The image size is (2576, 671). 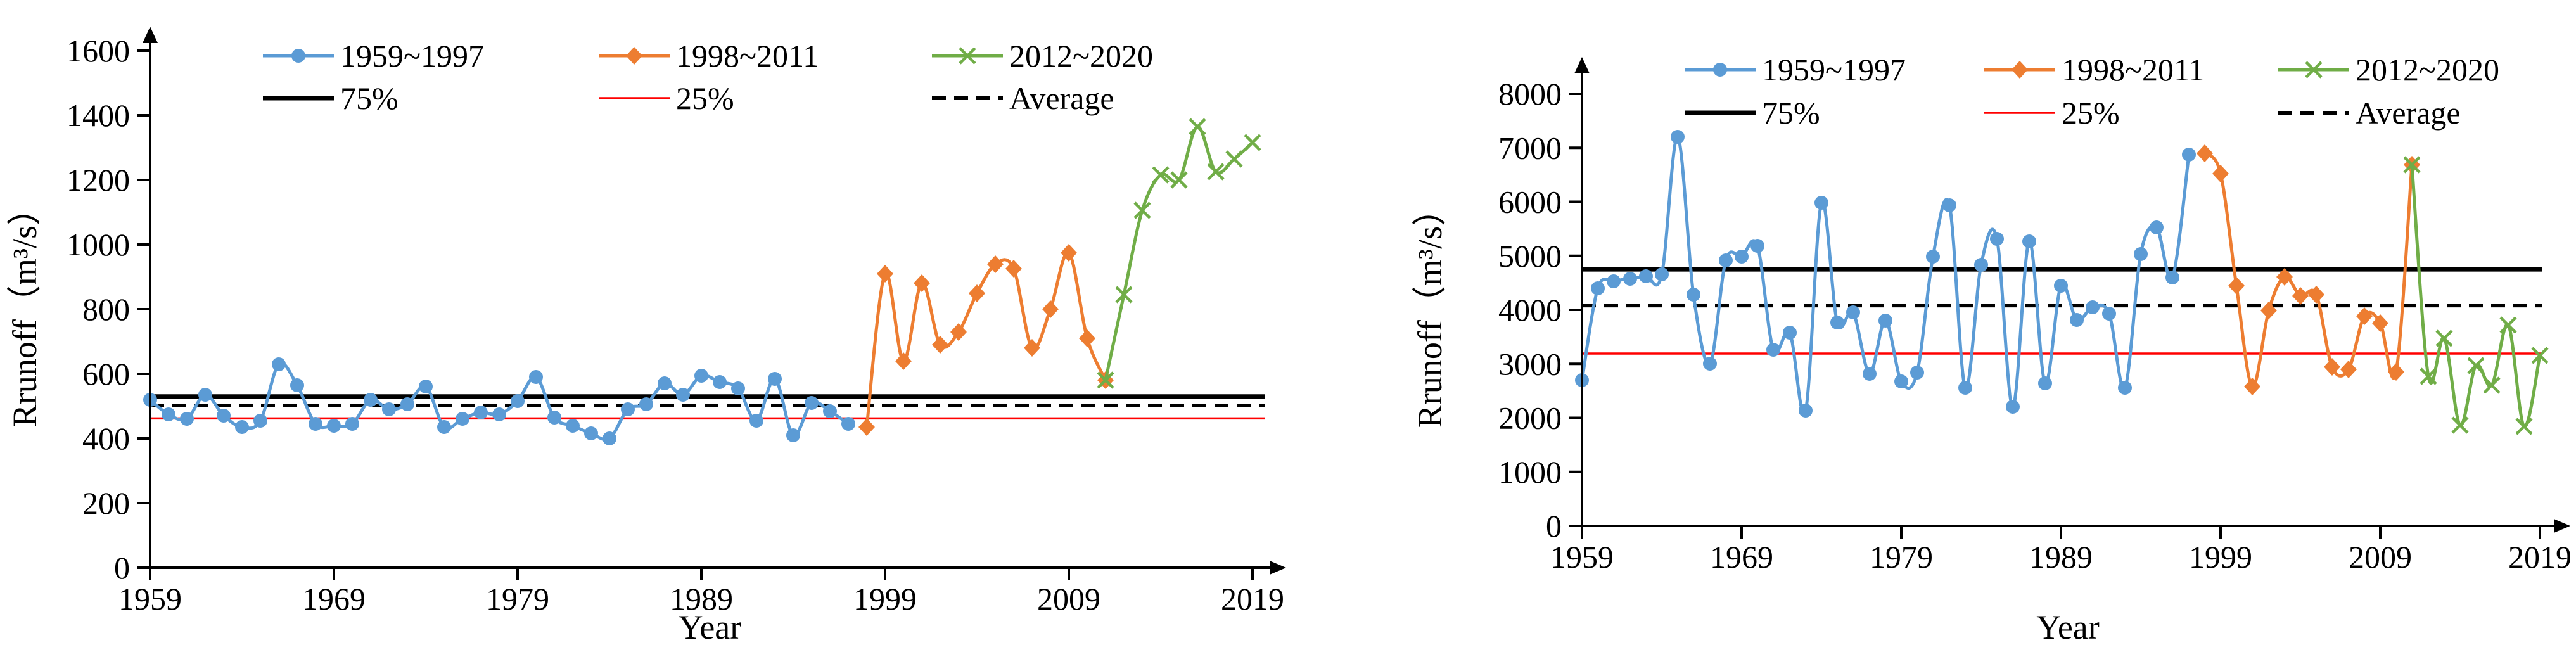 I want to click on y-axis-title: Rrunoff（m³/s）, so click(x=25, y=309).